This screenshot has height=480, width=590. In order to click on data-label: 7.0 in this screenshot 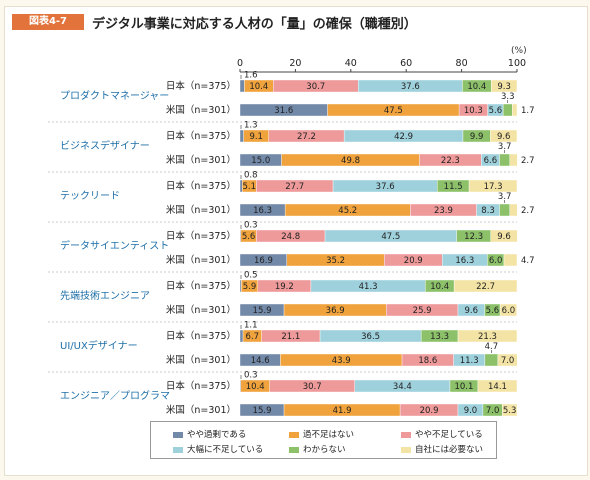, I will do `click(493, 411)`.